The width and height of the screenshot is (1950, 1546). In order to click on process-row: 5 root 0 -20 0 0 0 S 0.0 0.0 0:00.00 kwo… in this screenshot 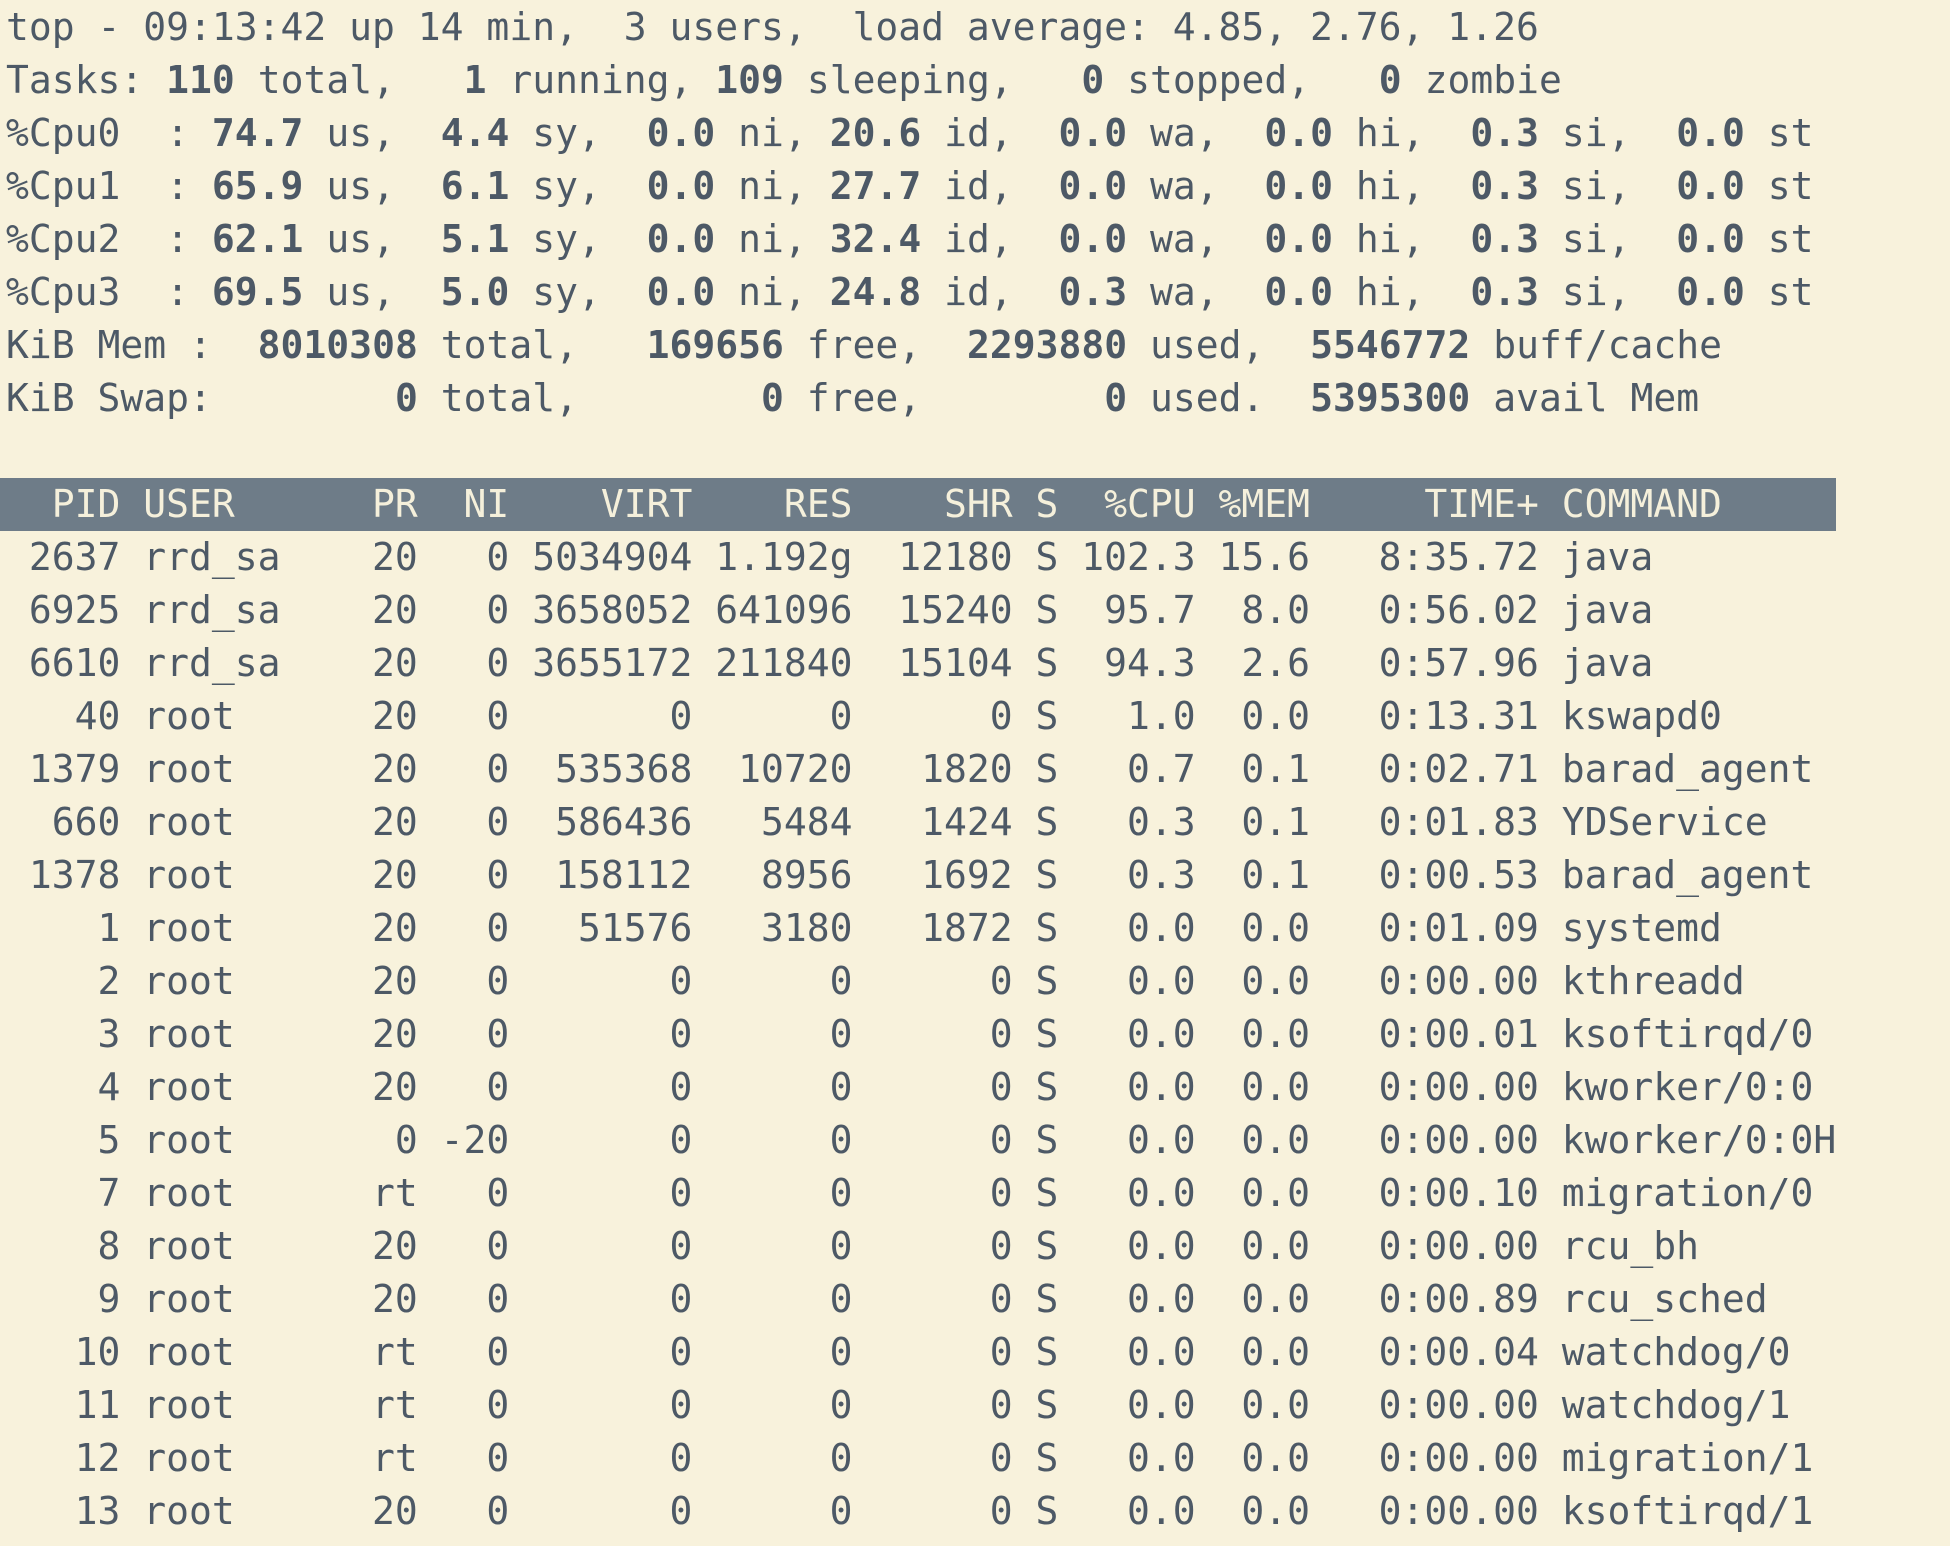, I will do `click(921, 1140)`.